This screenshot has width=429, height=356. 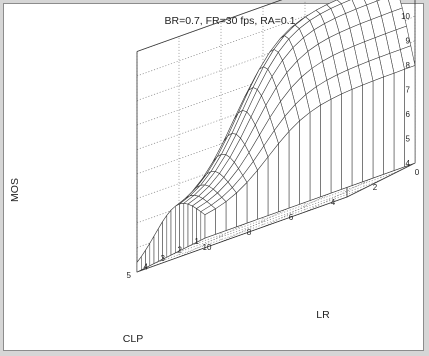 I want to click on z-tick-label: 8, so click(x=408, y=65).